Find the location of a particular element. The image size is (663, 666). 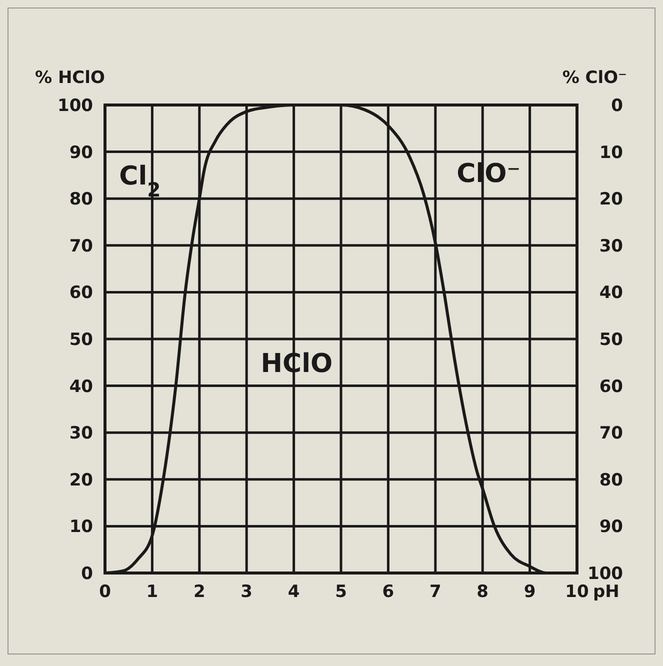

y2-tick-label: 50 is located at coordinates (611, 340).